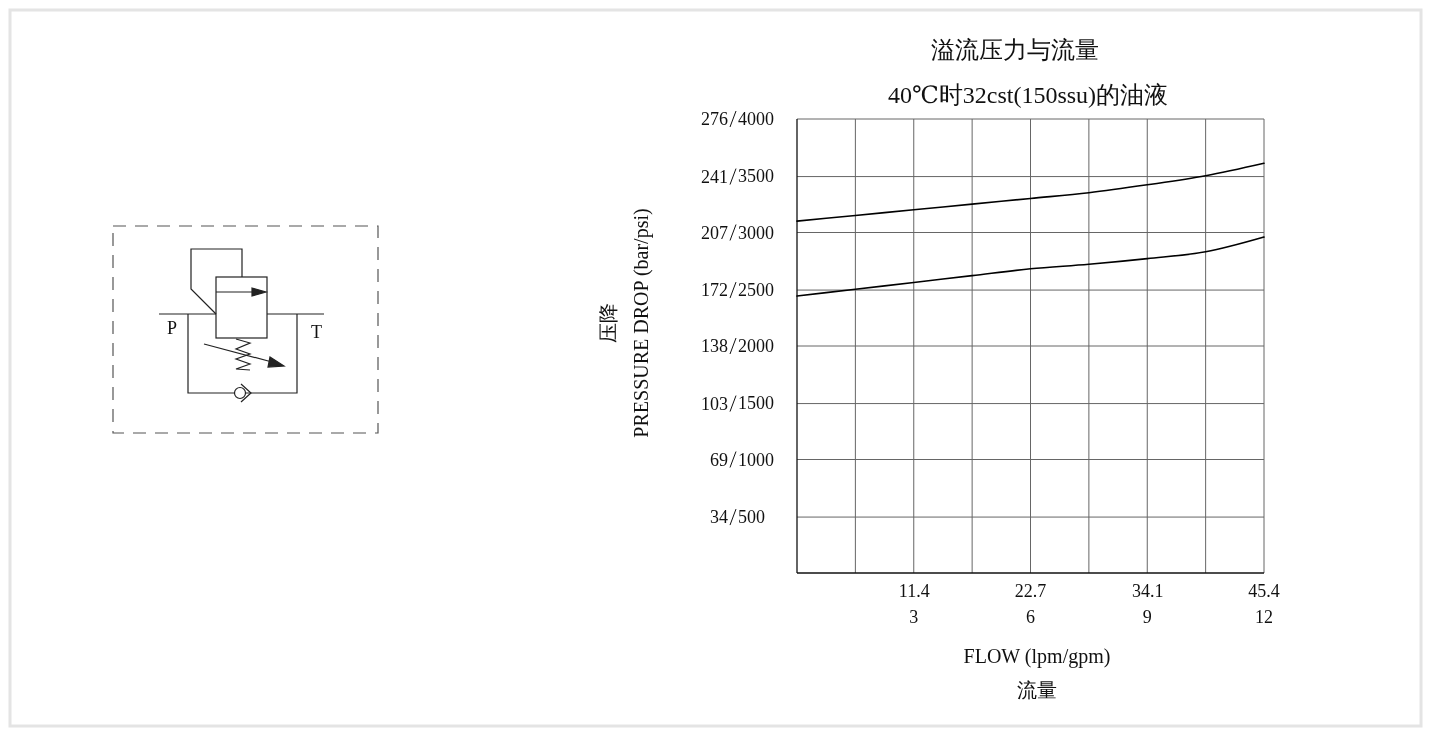 This screenshot has width=1435, height=736. What do you see at coordinates (316, 332) in the screenshot?
I see `text: T` at bounding box center [316, 332].